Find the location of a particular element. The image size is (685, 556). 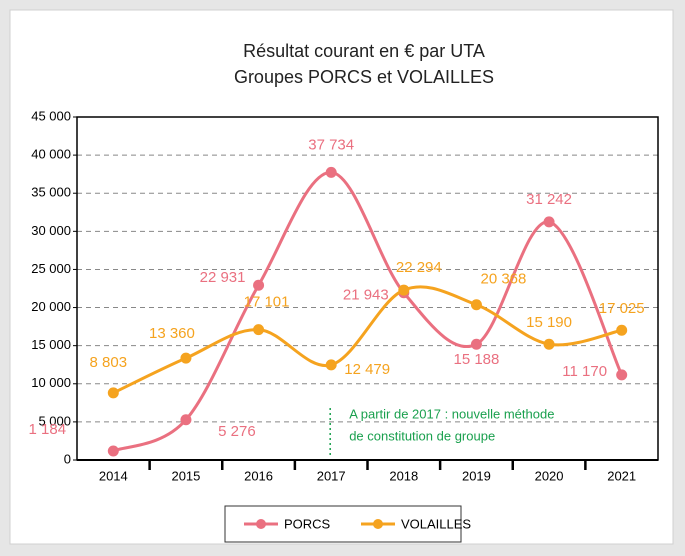

y-tick-label: 30 000 is located at coordinates (51, 230).